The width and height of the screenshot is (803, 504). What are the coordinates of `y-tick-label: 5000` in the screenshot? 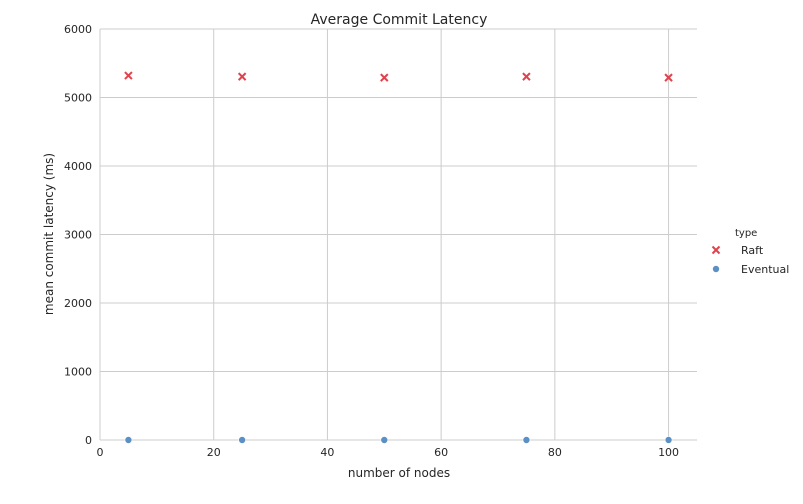 It's located at (78, 98).